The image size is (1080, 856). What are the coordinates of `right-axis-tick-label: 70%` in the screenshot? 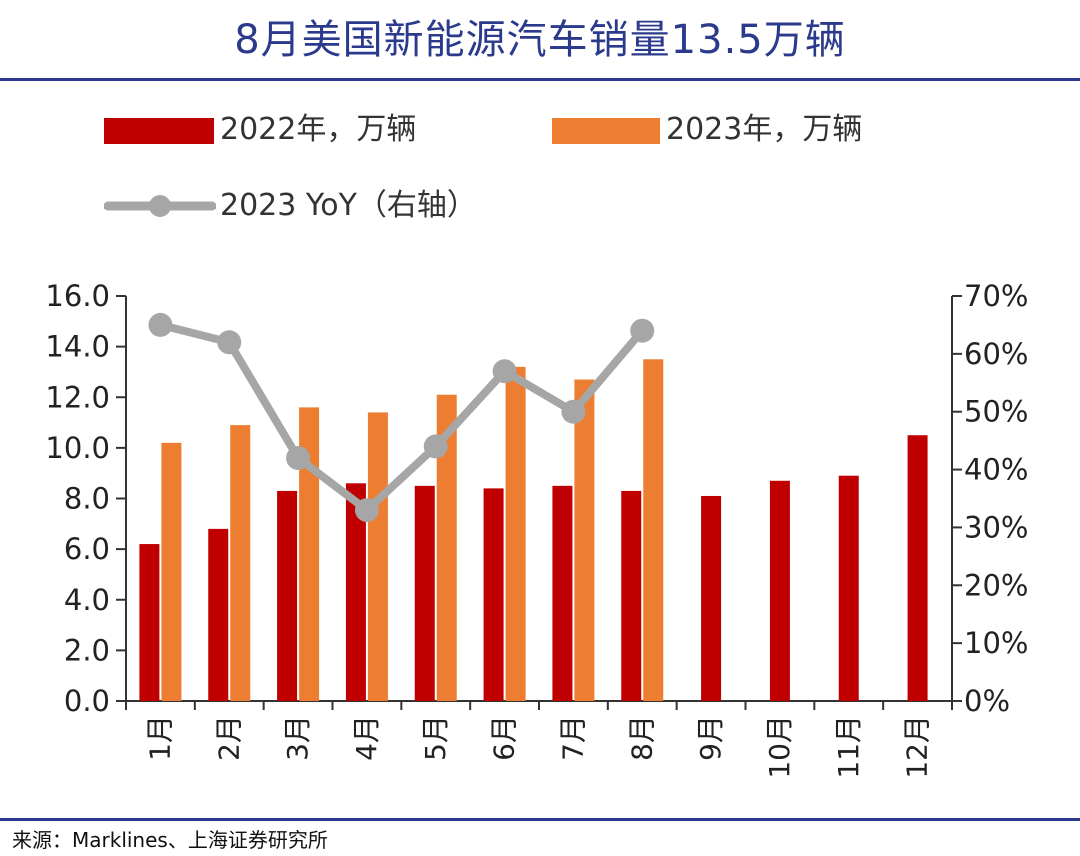 It's located at (996, 296).